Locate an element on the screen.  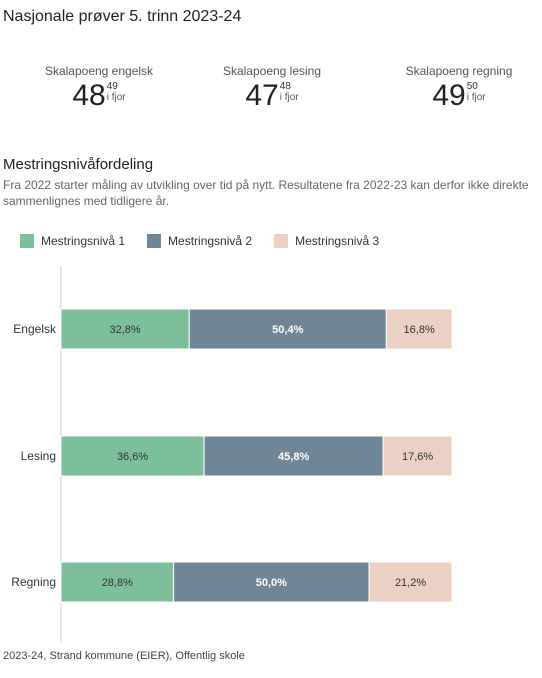
bar-value-label: 45,8% is located at coordinates (293, 457).